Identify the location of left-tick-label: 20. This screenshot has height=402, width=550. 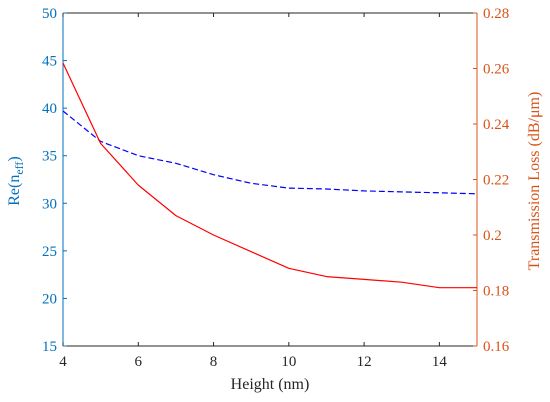
(49, 299).